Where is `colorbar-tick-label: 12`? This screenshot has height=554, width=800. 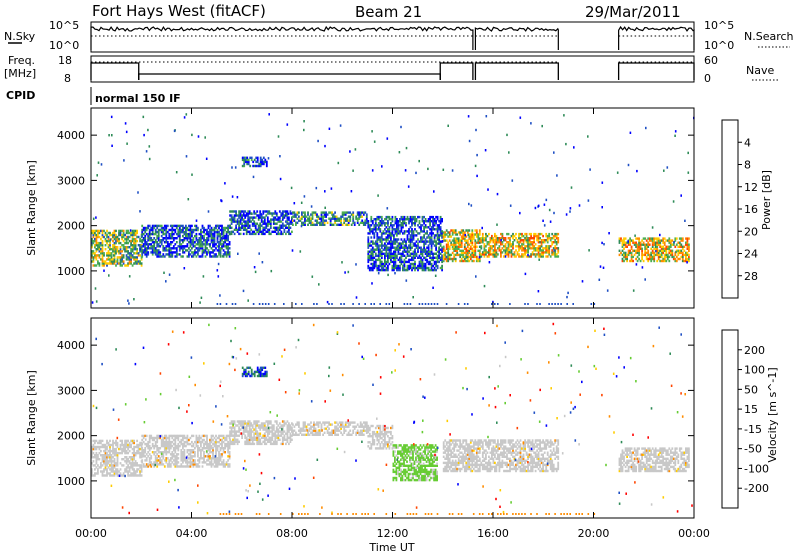
colorbar-tick-label: 12 is located at coordinates (751, 187).